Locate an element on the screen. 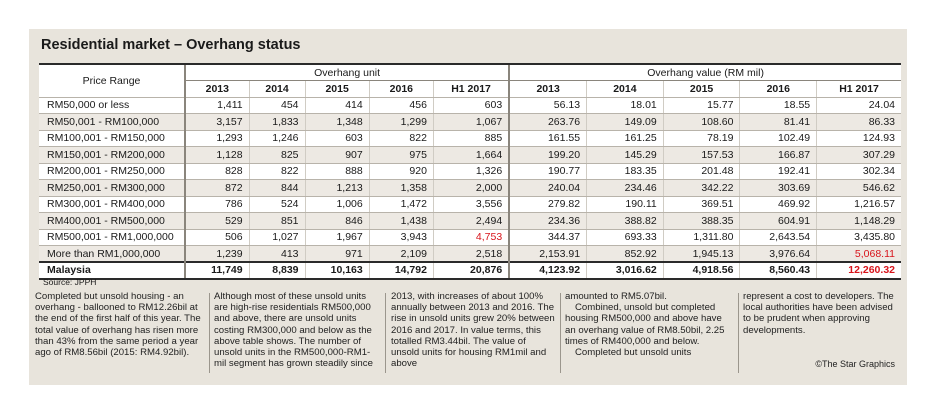 Image resolution: width=940 pixels, height=413 pixels. overhang-unit-cell: 529 is located at coordinates (216, 221).